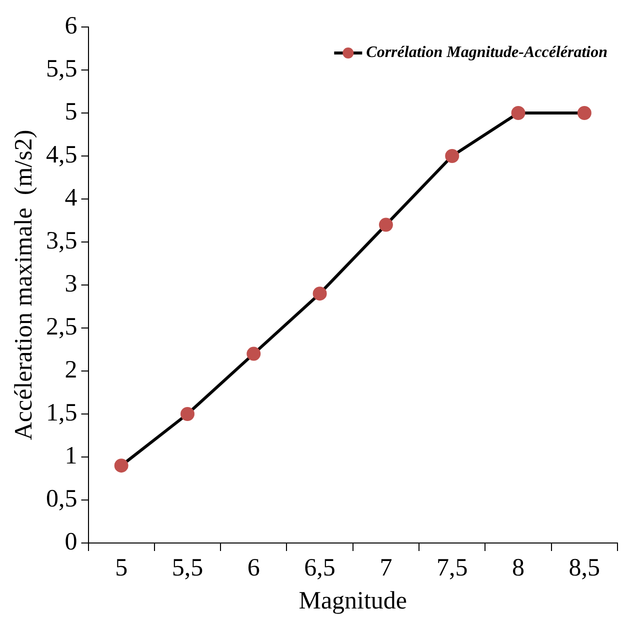  I want to click on y-tick-label: 3,5, so click(62, 241).